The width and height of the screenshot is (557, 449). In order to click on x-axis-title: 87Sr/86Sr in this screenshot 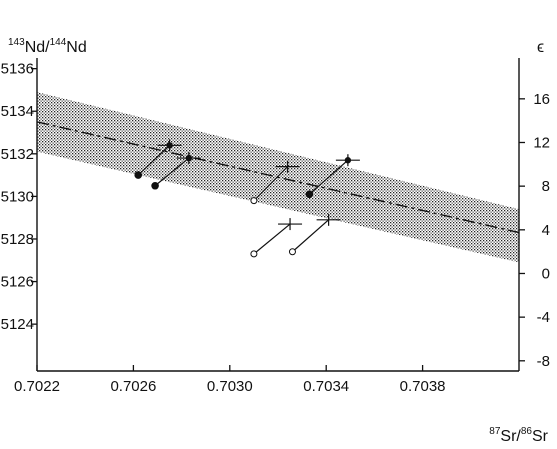, I will do `click(518, 435)`.